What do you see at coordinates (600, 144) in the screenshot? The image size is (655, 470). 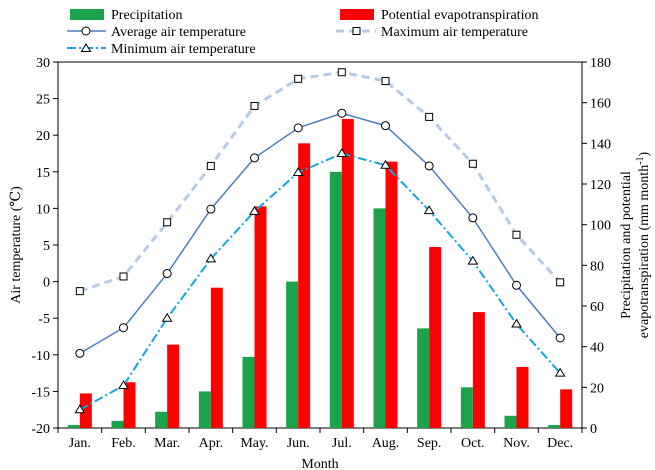 I see `right-y-tick-label: 140` at bounding box center [600, 144].